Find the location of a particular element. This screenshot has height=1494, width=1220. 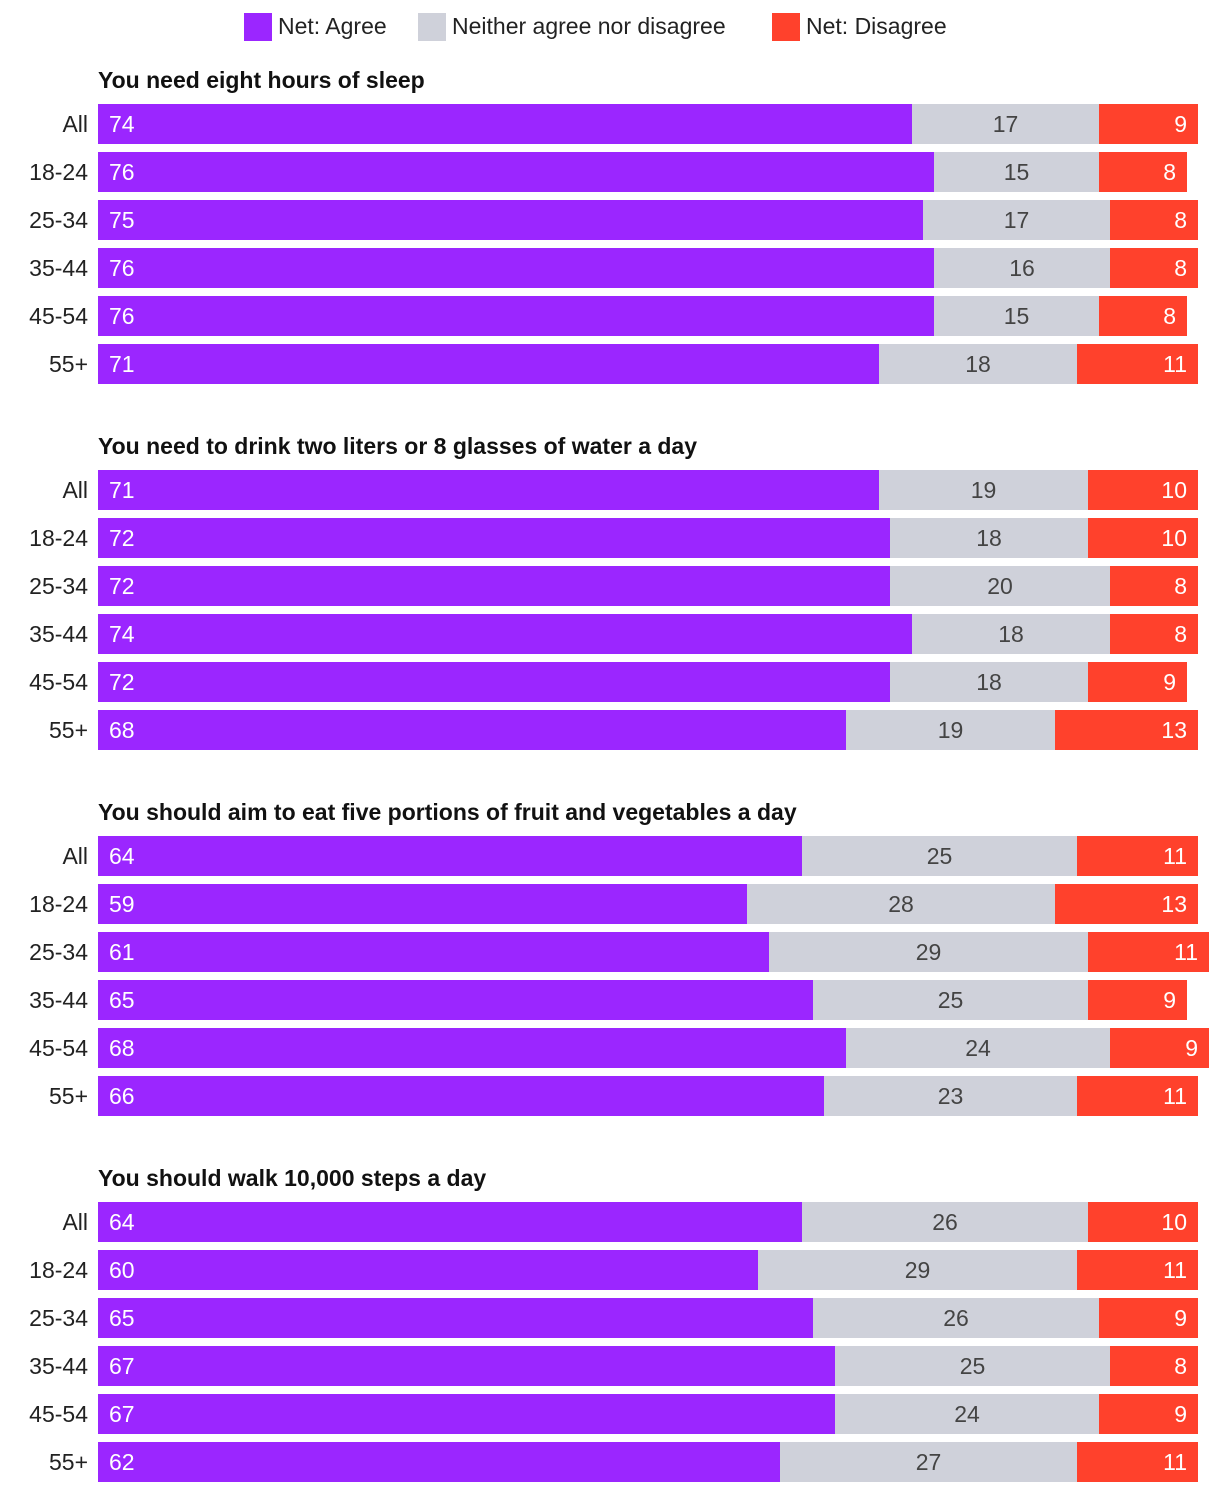

value-label-agree: 75 is located at coordinates (122, 220).